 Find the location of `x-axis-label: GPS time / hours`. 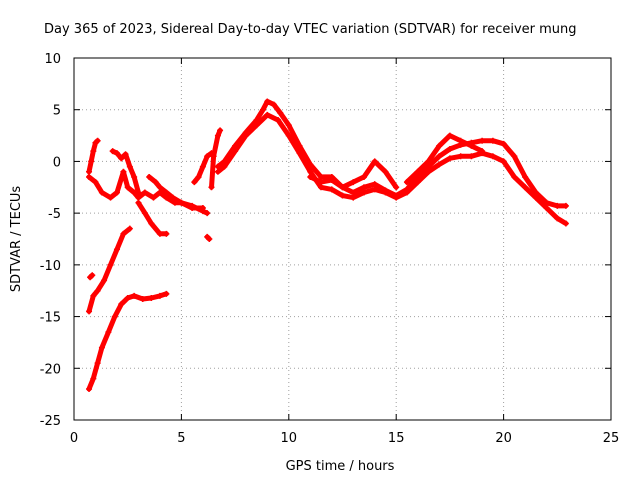

x-axis-label: GPS time / hours is located at coordinates (340, 466).